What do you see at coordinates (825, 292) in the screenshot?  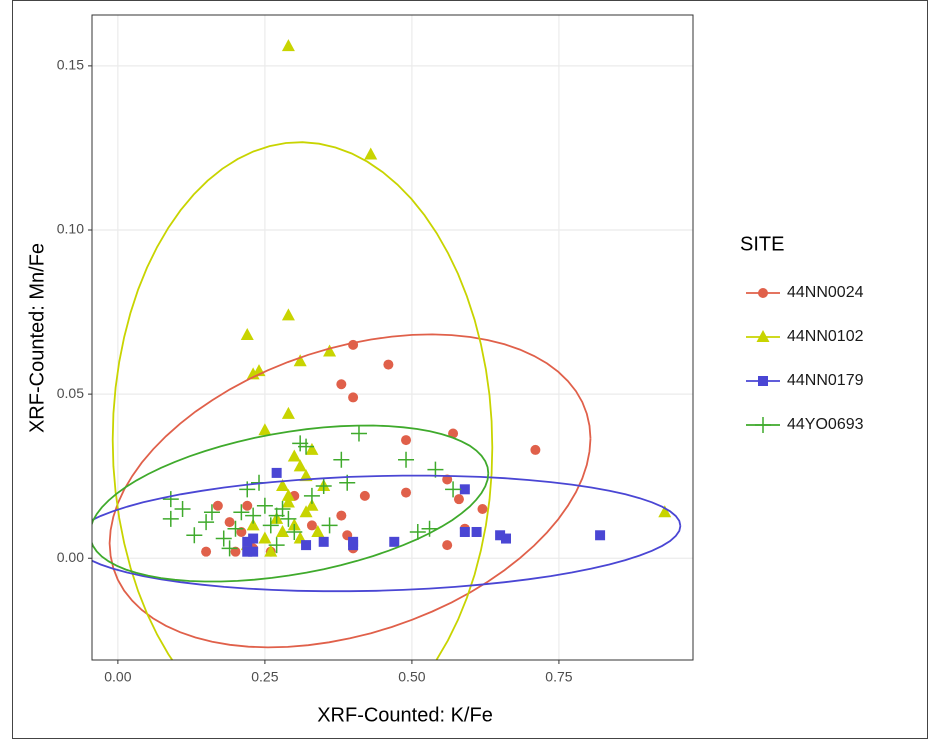 I see `legend-label: 44NN0024` at bounding box center [825, 292].